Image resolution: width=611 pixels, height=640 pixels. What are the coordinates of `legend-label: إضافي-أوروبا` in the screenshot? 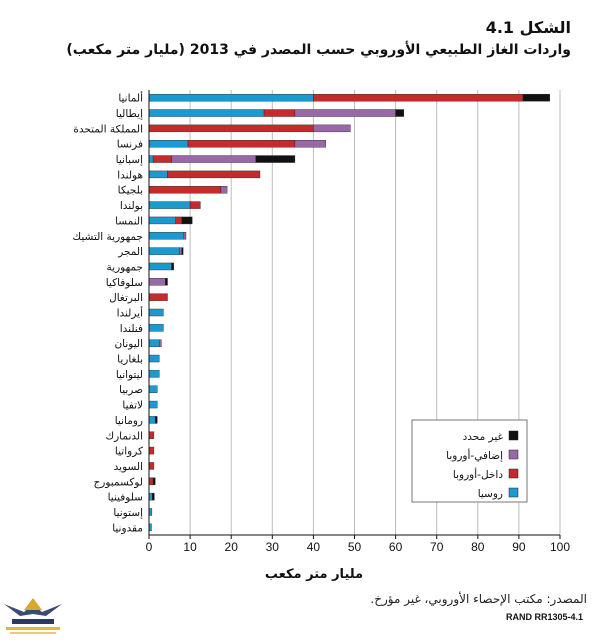 It's located at (474, 455).